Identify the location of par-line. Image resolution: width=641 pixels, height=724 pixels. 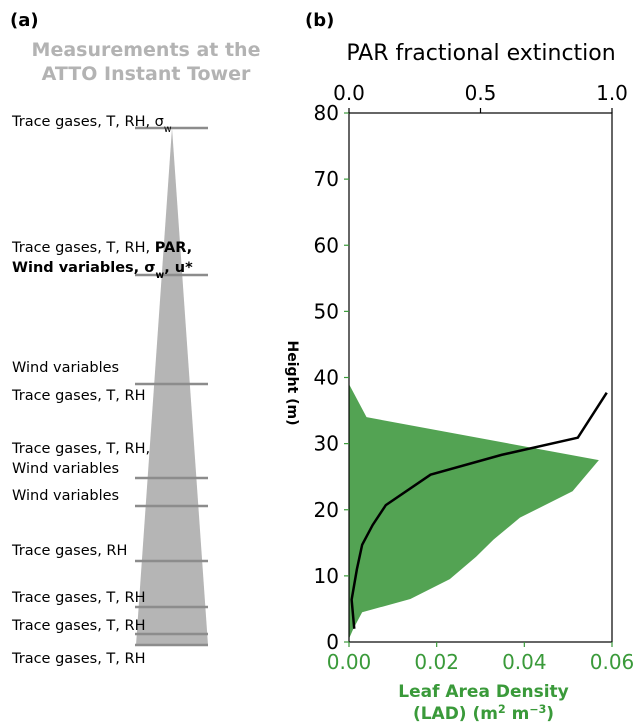
(479, 510).